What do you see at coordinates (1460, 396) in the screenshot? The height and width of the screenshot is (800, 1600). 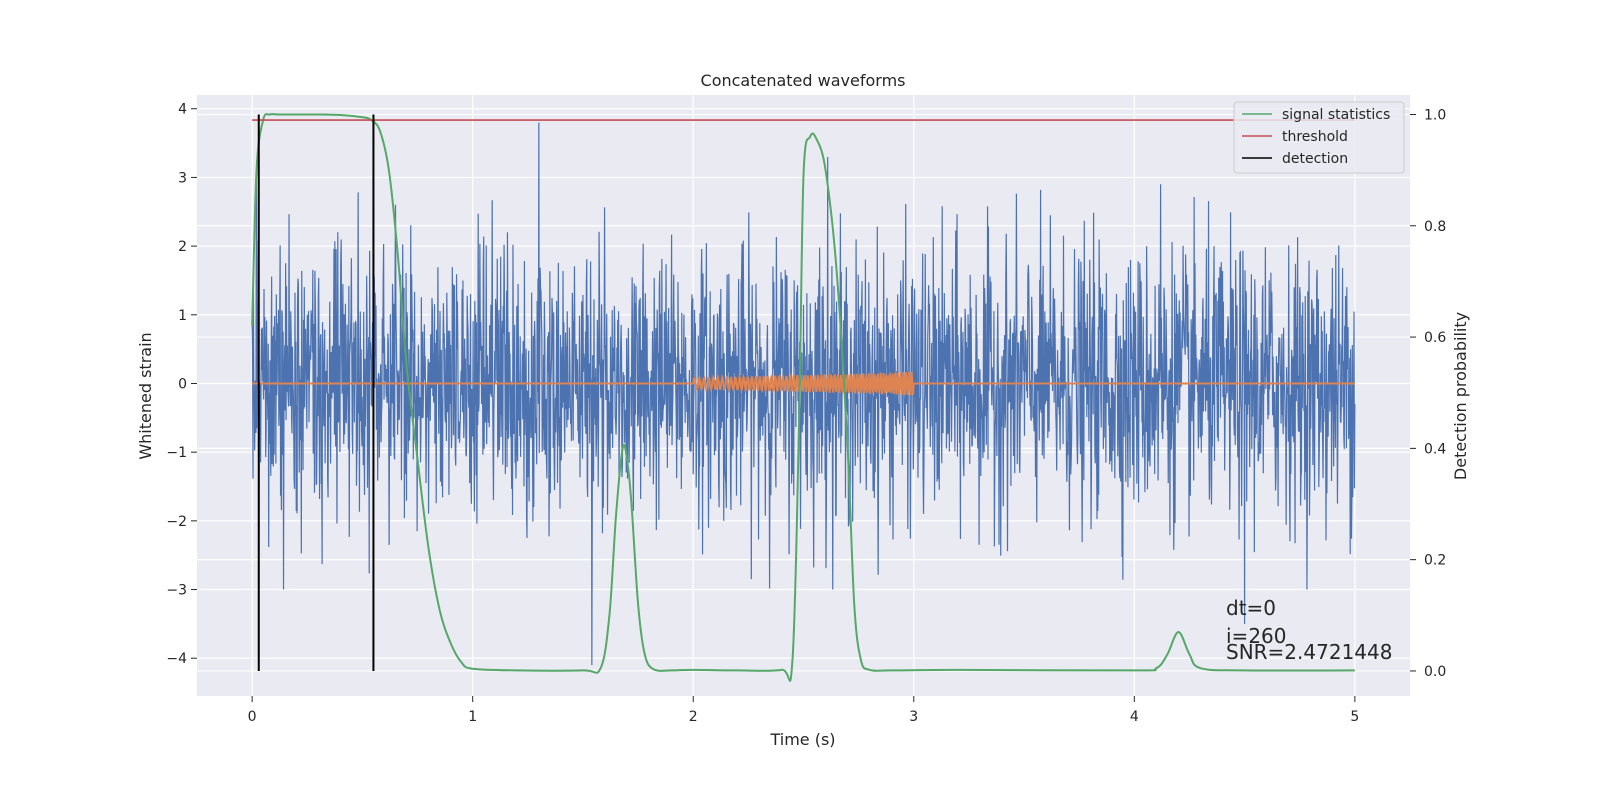 I see `y2-axis-label: Detection probability` at bounding box center [1460, 396].